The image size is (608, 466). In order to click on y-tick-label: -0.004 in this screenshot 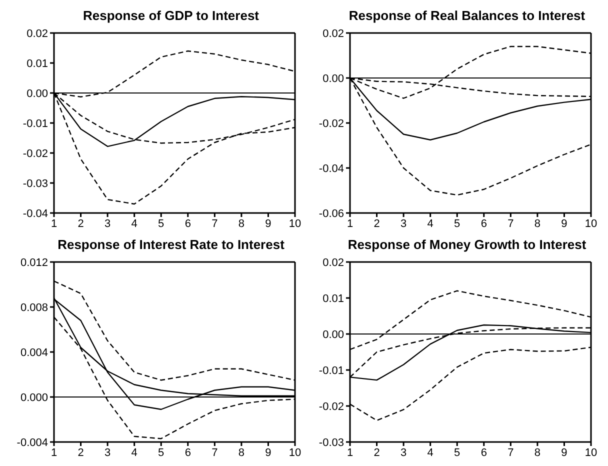, I will do `click(32, 442)`.